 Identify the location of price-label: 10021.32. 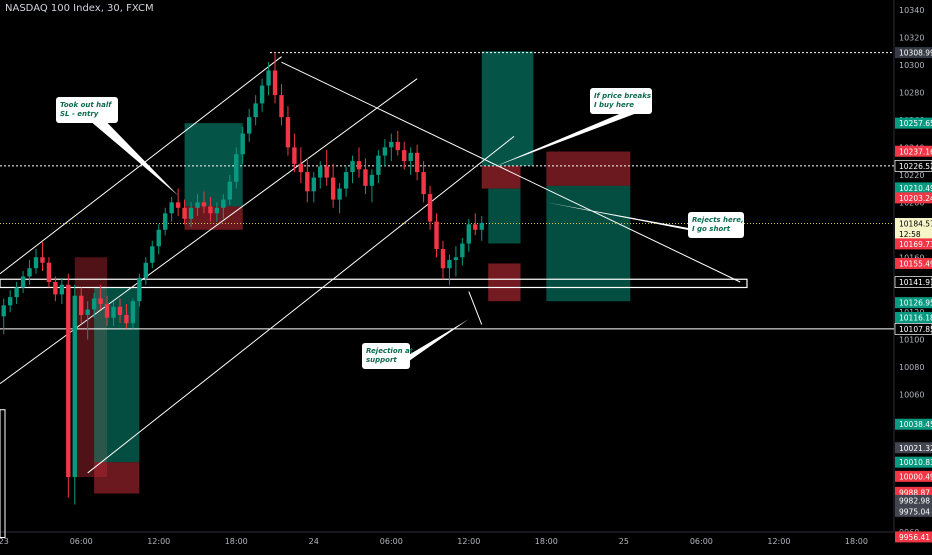
(915, 448).